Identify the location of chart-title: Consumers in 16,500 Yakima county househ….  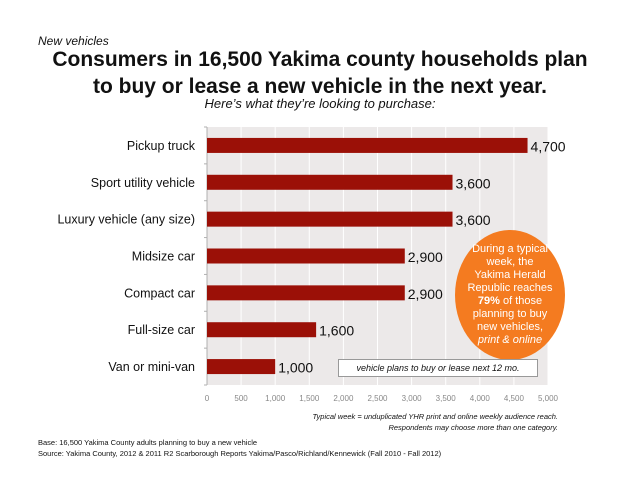
(320, 73).